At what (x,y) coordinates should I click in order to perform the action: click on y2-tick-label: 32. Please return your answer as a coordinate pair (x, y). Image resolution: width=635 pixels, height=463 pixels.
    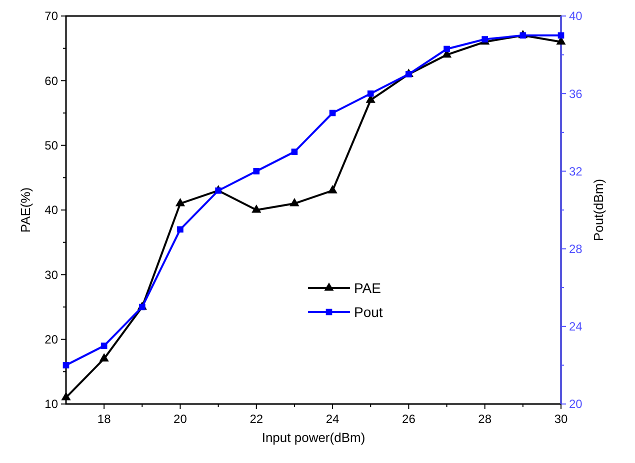
    Looking at the image, I should click on (576, 171).